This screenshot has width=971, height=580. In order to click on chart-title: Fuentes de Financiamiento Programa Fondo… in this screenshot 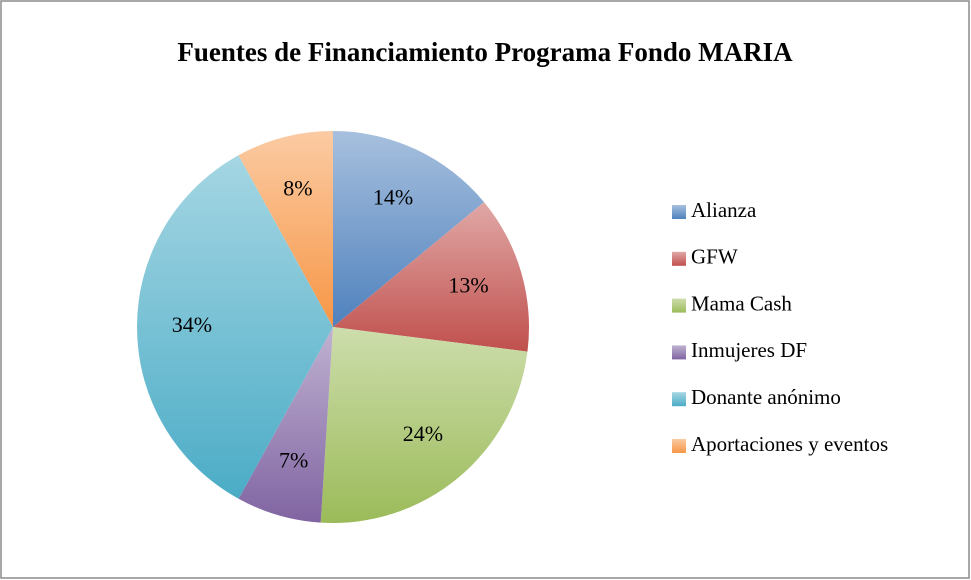, I will do `click(485, 52)`.